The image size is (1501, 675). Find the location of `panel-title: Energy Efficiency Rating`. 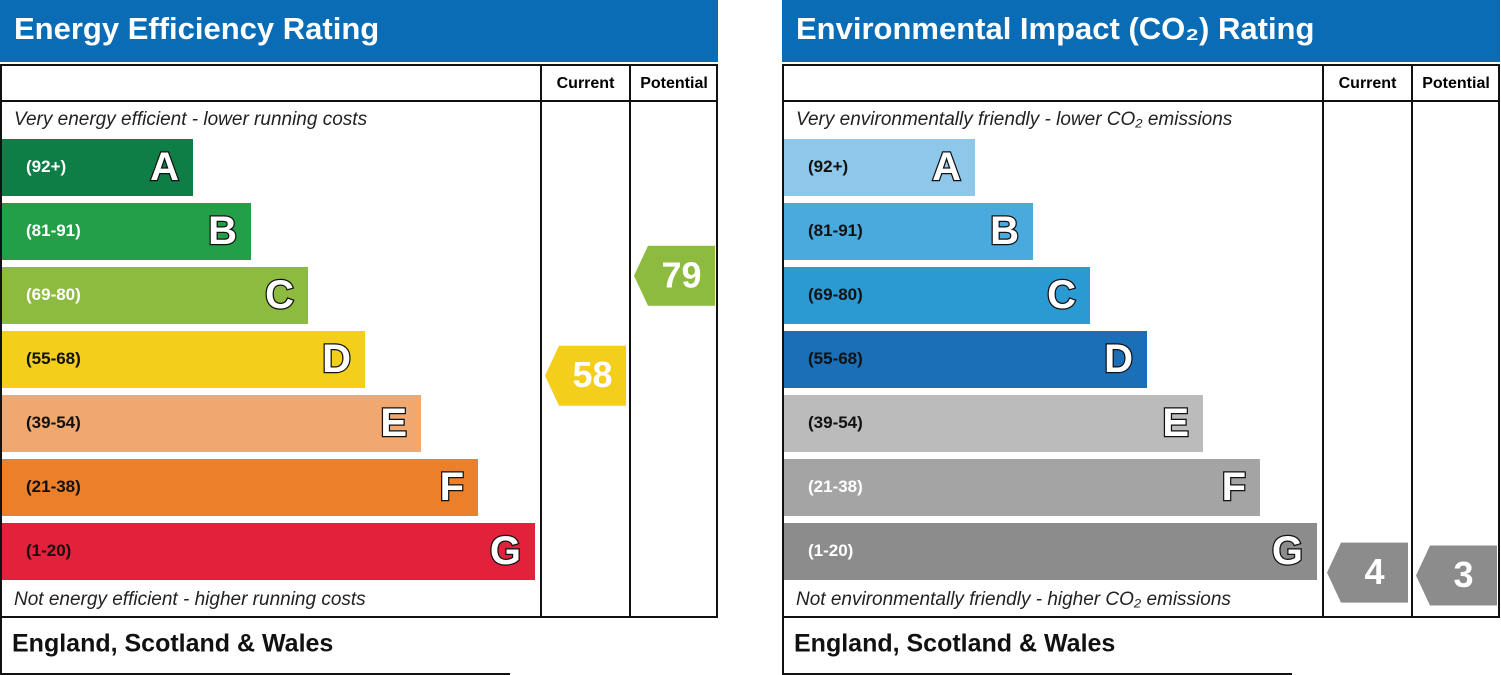

panel-title: Energy Efficiency Rating is located at coordinates (196, 28).